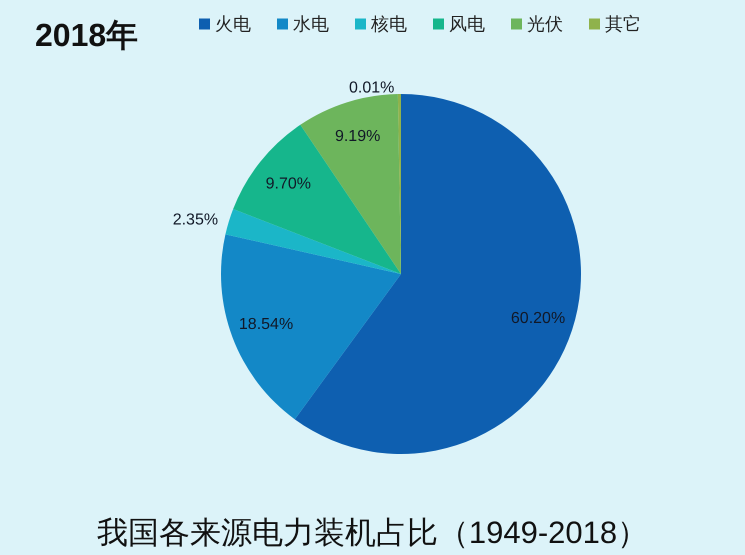 The image size is (745, 555). What do you see at coordinates (388, 24) in the screenshot?
I see `legend-label: 核电` at bounding box center [388, 24].